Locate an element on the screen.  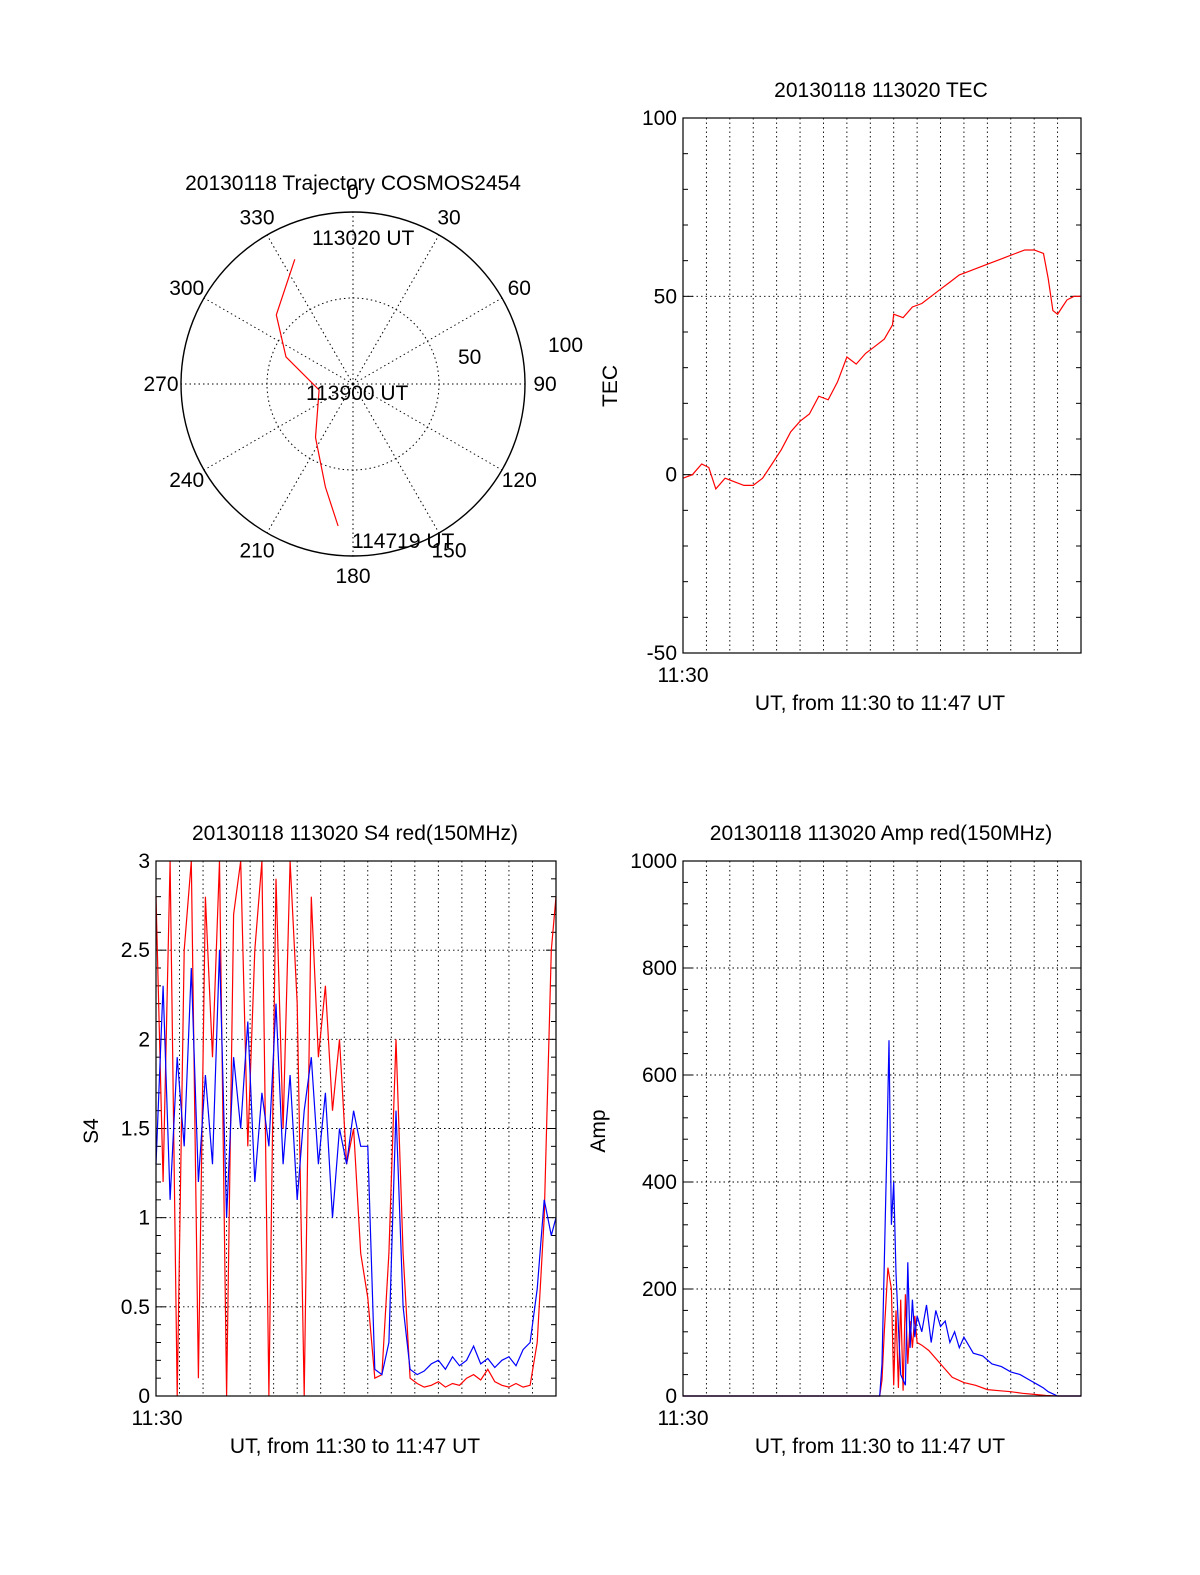
polar-radial-label-100: 100 is located at coordinates (565, 345).